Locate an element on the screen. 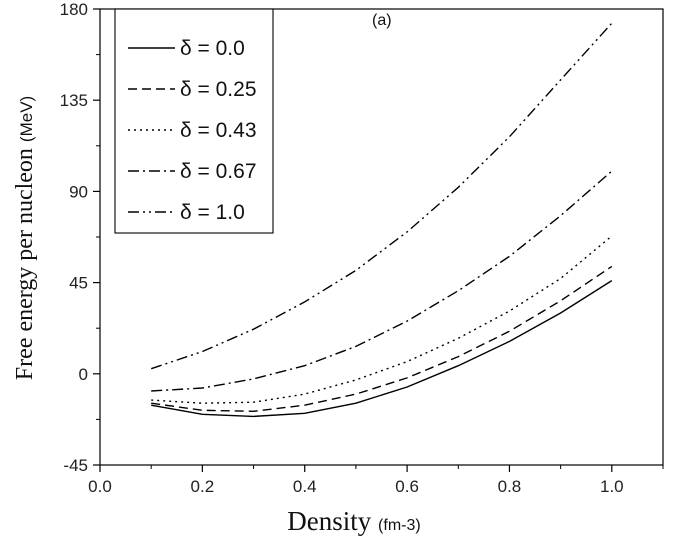 This screenshot has width=685, height=548. y-tick-label: 135 is located at coordinates (74, 100).